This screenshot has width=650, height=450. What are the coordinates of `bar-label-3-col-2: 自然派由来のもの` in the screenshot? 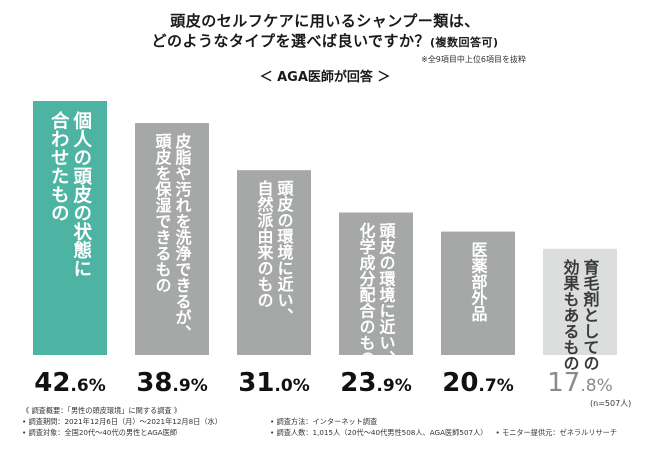 It's located at (265, 243).